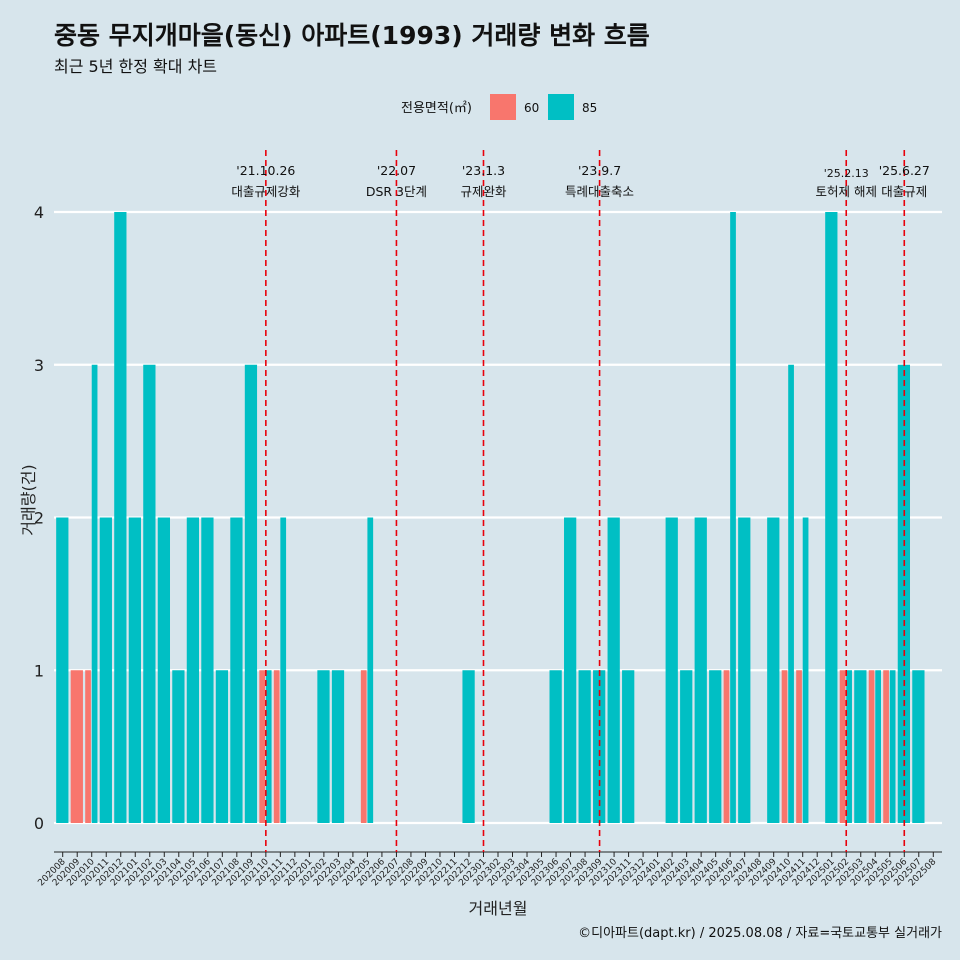 This screenshot has width=960, height=960. Describe the element at coordinates (904, 170) in the screenshot. I see `event-date: '25.6.27` at that location.